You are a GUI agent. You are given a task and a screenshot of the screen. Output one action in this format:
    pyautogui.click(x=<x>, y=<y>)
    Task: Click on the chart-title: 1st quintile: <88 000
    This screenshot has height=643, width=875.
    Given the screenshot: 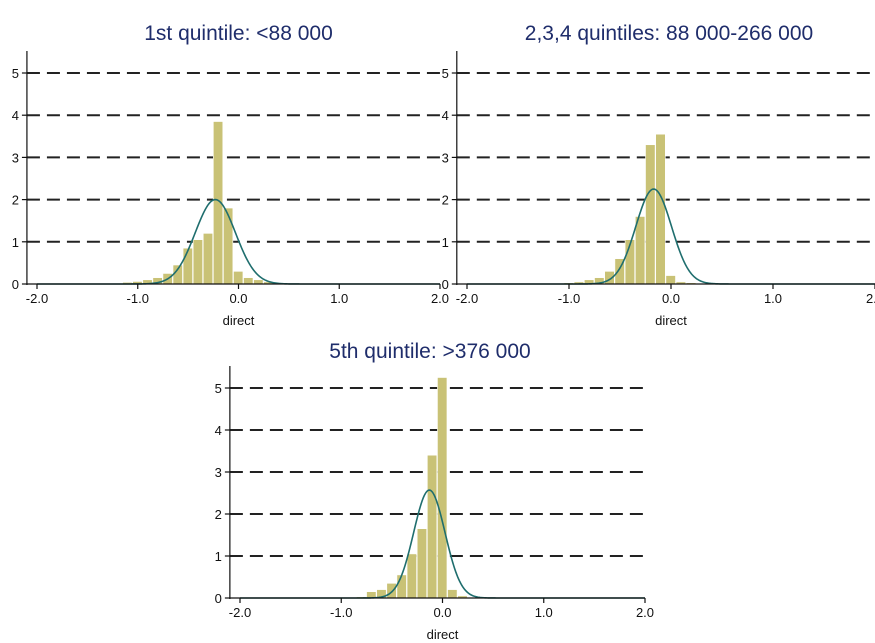 What is the action you would take?
    pyautogui.click(x=238, y=33)
    